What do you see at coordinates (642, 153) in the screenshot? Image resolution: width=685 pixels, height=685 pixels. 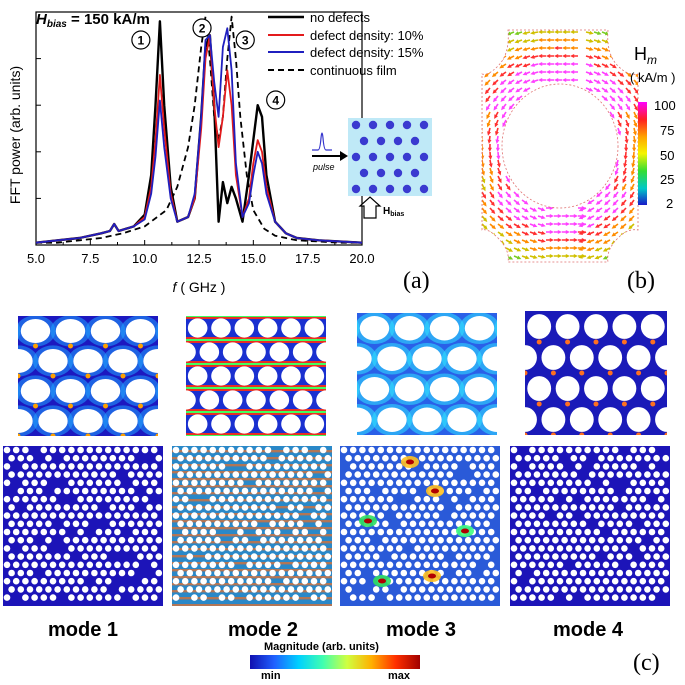 I see `colorbar` at bounding box center [642, 153].